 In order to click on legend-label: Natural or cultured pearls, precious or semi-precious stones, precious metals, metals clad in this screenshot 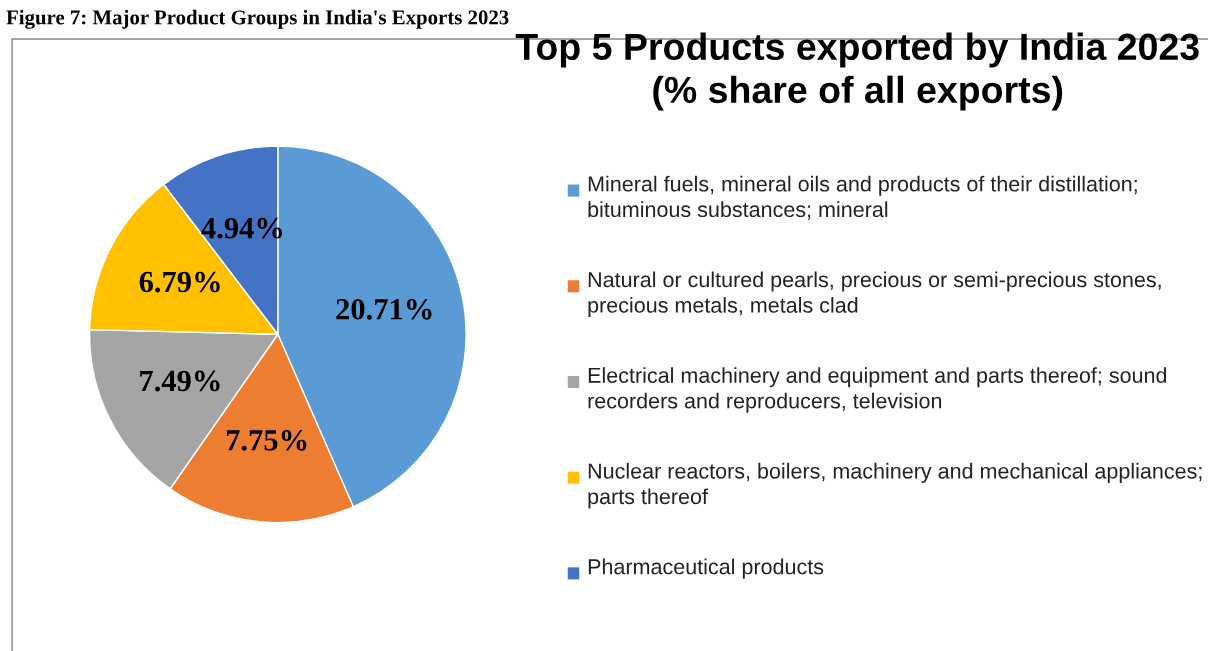, I will do `click(874, 294)`.